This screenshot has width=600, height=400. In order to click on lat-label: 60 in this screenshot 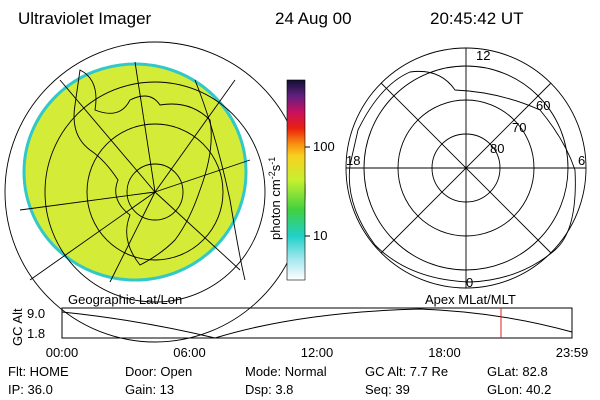, I will do `click(543, 105)`.